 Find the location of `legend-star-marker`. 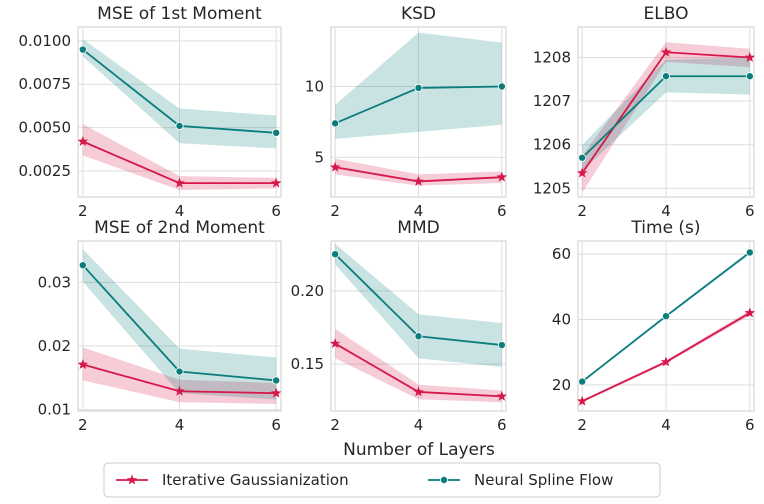

legend-star-marker is located at coordinates (132, 479).